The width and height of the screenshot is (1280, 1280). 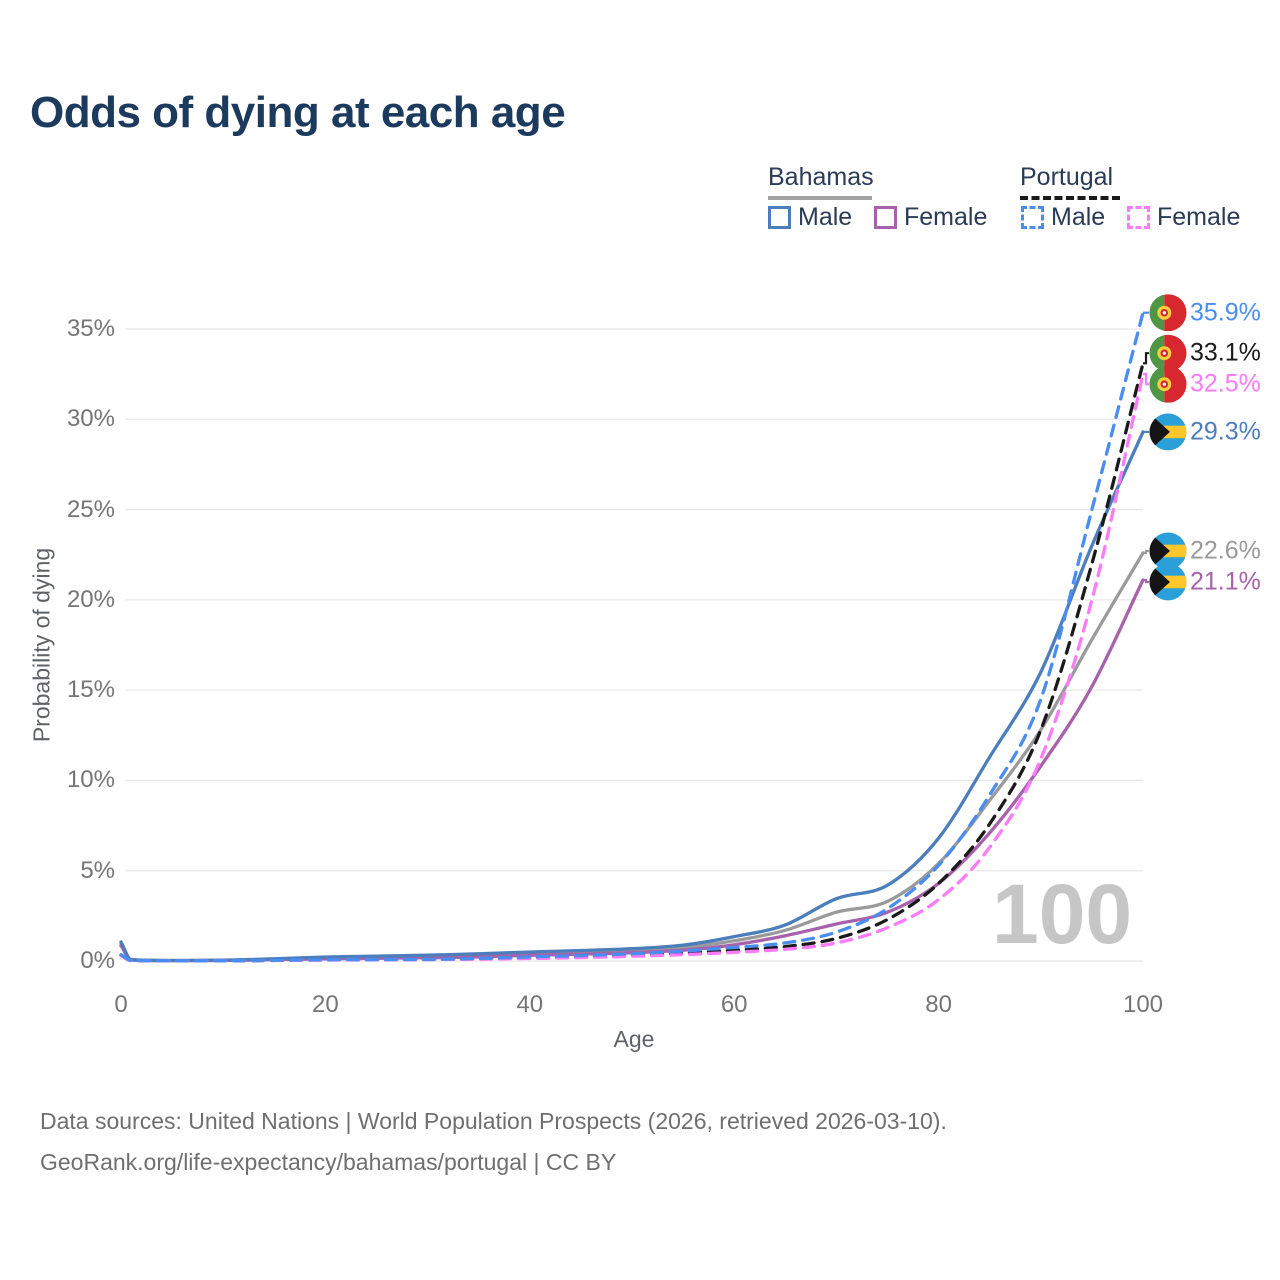 What do you see at coordinates (1225, 550) in the screenshot?
I see `end-label-bahamas-total: 22.6%` at bounding box center [1225, 550].